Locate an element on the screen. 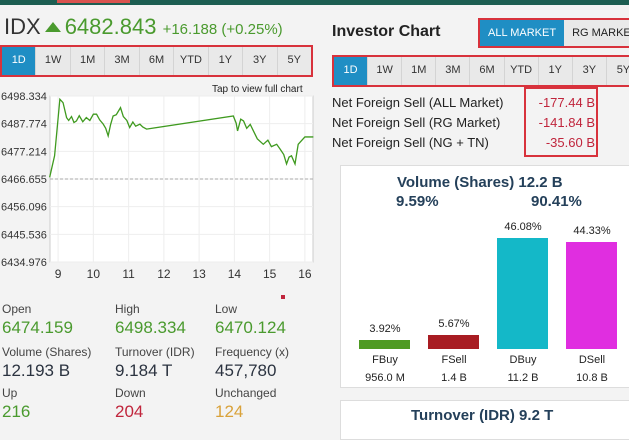  x-tick-label: 16 is located at coordinates (305, 274).